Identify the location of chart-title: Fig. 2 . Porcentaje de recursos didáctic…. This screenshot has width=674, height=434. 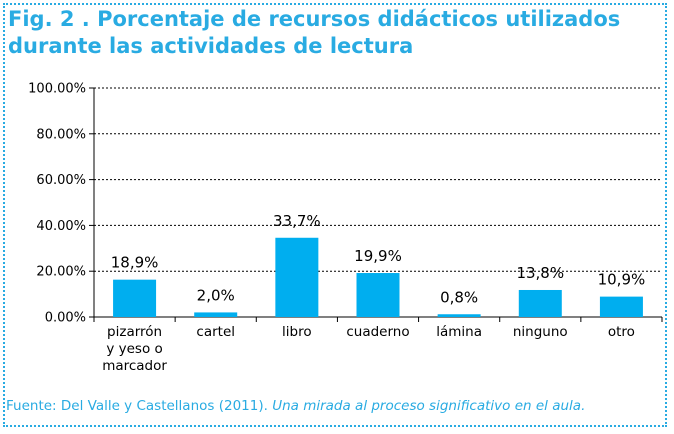
(333, 33).